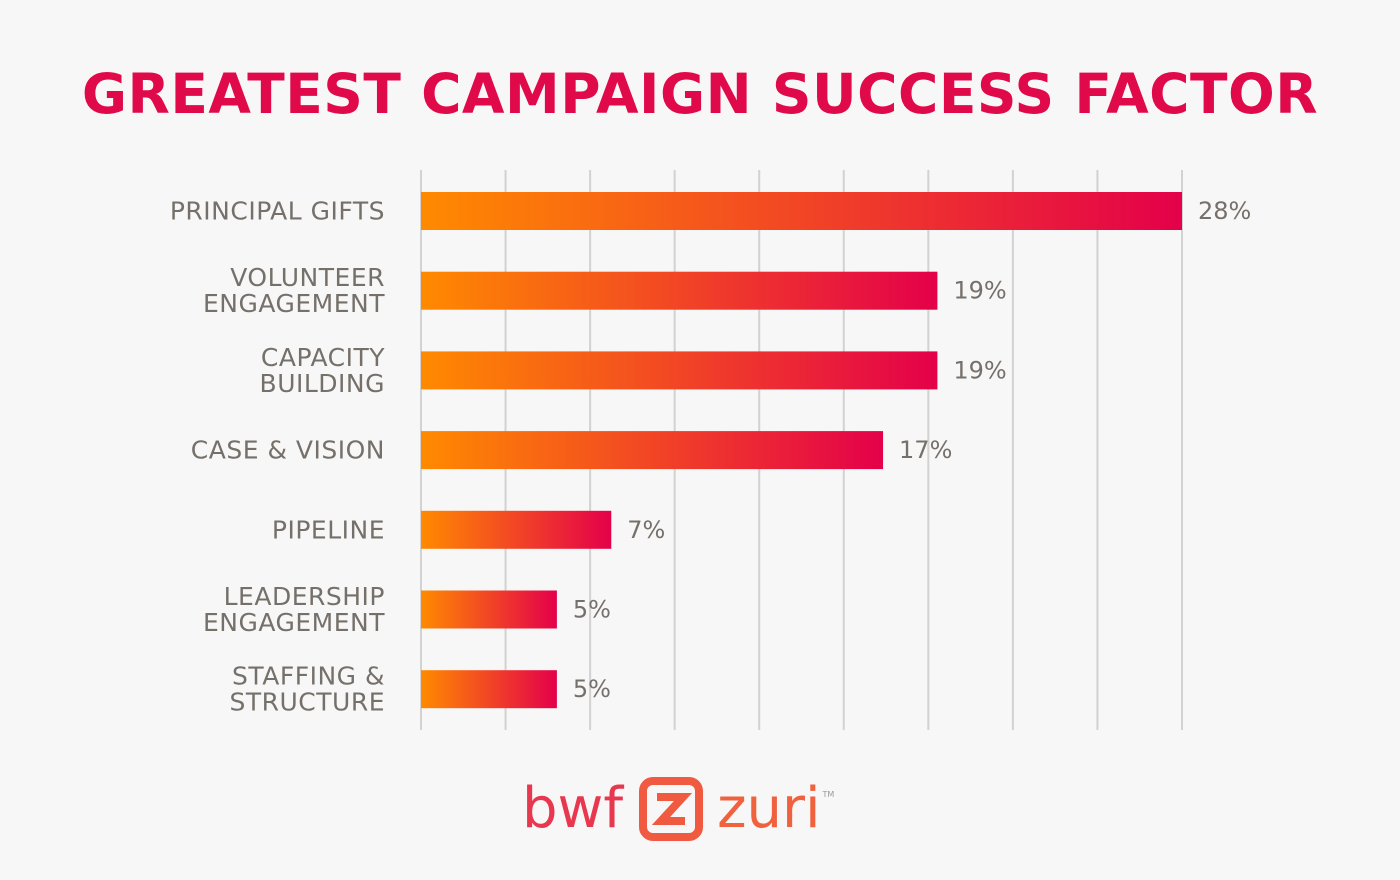 The width and height of the screenshot is (1400, 880). Describe the element at coordinates (828, 794) in the screenshot. I see `logo-trademark: TM` at that location.